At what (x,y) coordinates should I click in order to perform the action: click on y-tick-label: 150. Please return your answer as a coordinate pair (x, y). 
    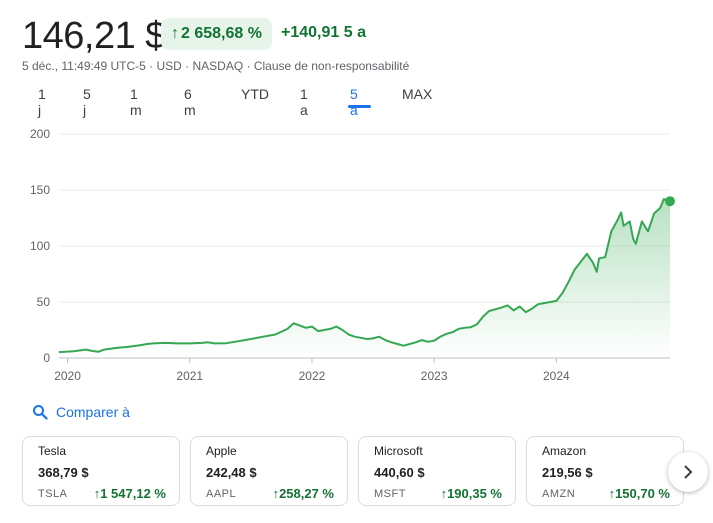
    Looking at the image, I should click on (40, 190).